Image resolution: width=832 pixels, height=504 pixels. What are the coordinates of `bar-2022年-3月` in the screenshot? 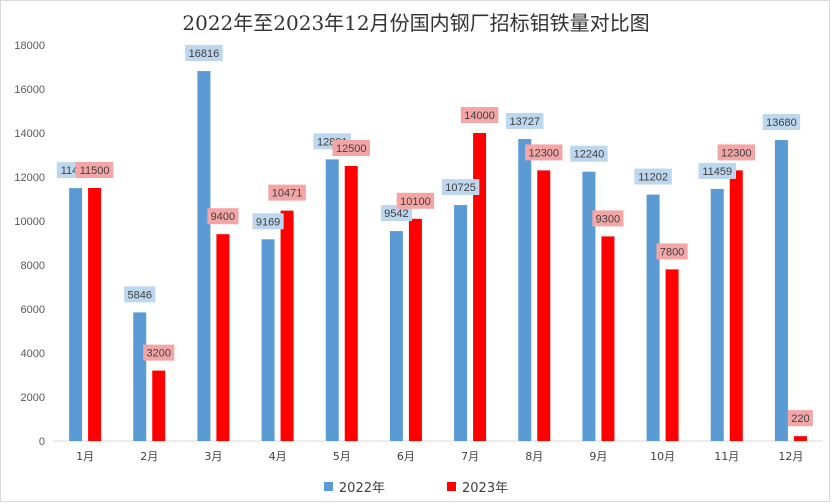 It's located at (204, 256).